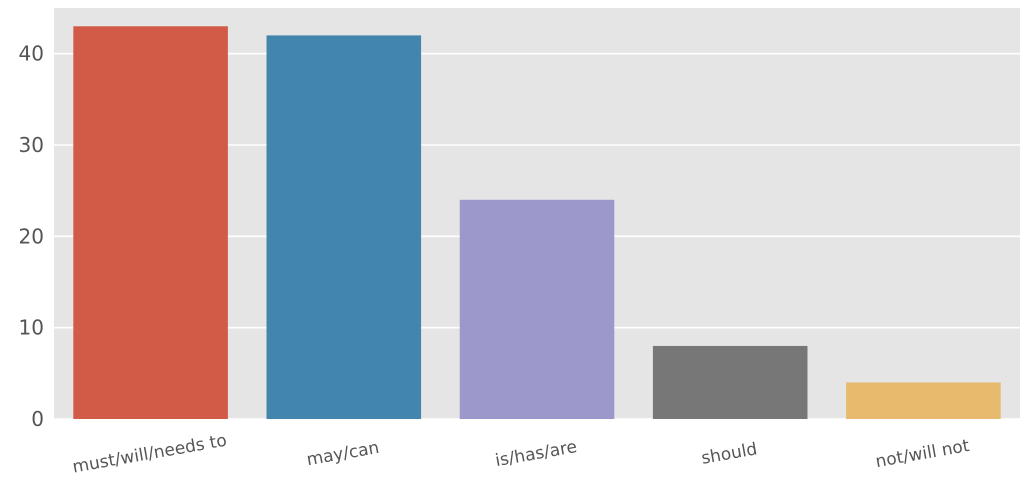 The image size is (1021, 498). I want to click on x-tick-label: is/has/are, so click(536, 454).